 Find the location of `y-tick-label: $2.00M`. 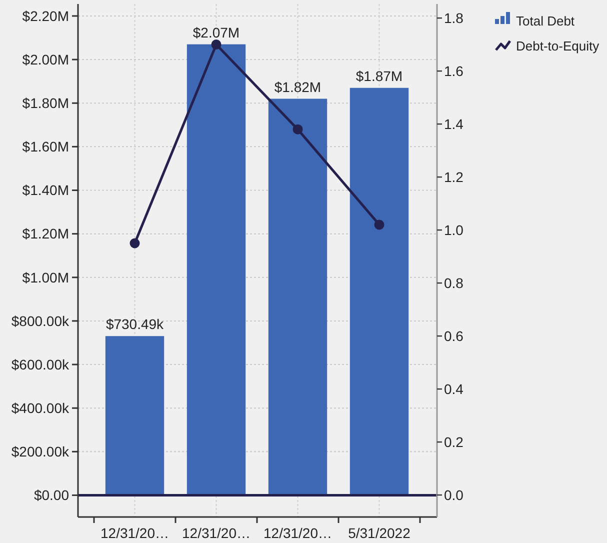

y-tick-label: $2.00M is located at coordinates (45, 59).